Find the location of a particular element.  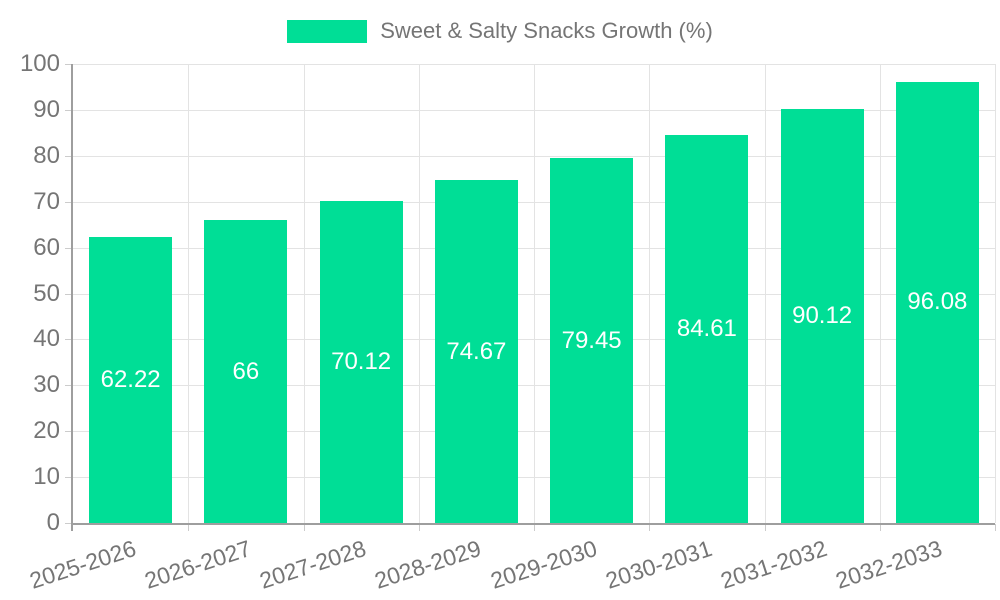

bar-2030-2031: 84.61 is located at coordinates (707, 328).